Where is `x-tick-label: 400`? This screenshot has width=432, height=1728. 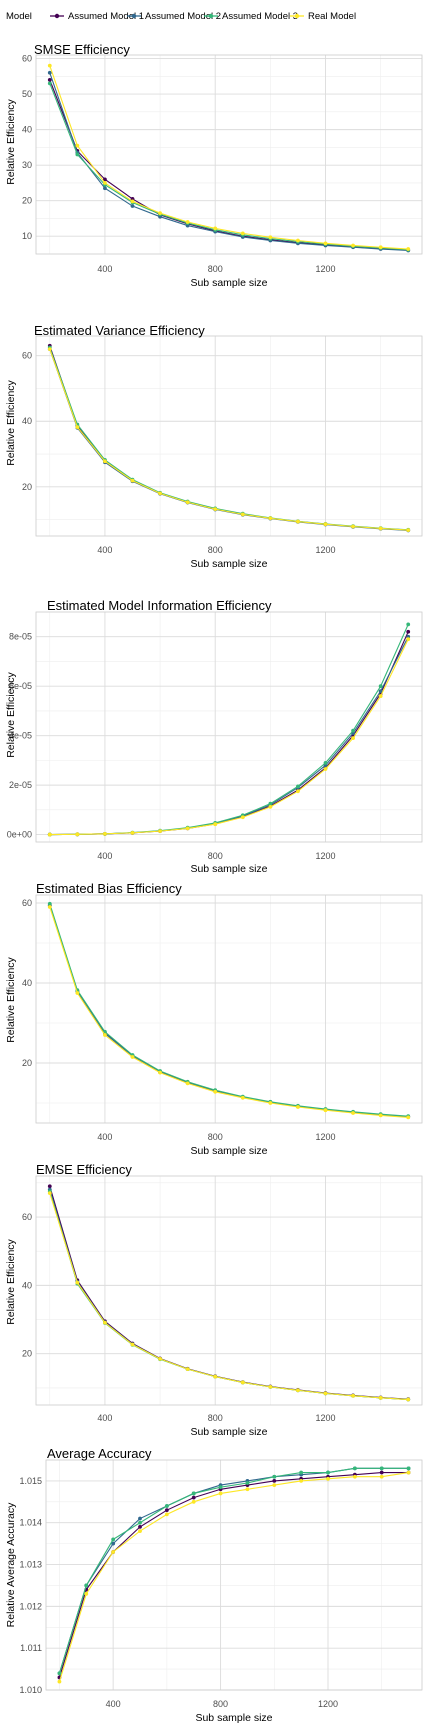
x-tick-label: 400 is located at coordinates (113, 1704).